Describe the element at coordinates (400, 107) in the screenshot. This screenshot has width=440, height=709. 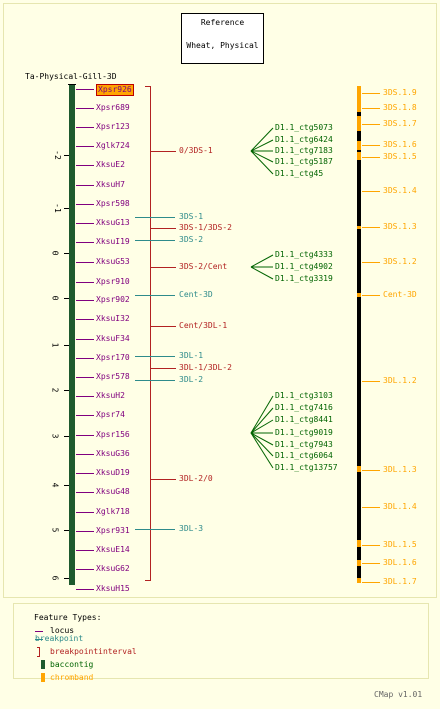
I see `chromband-label: 3DS.1.8` at that location.